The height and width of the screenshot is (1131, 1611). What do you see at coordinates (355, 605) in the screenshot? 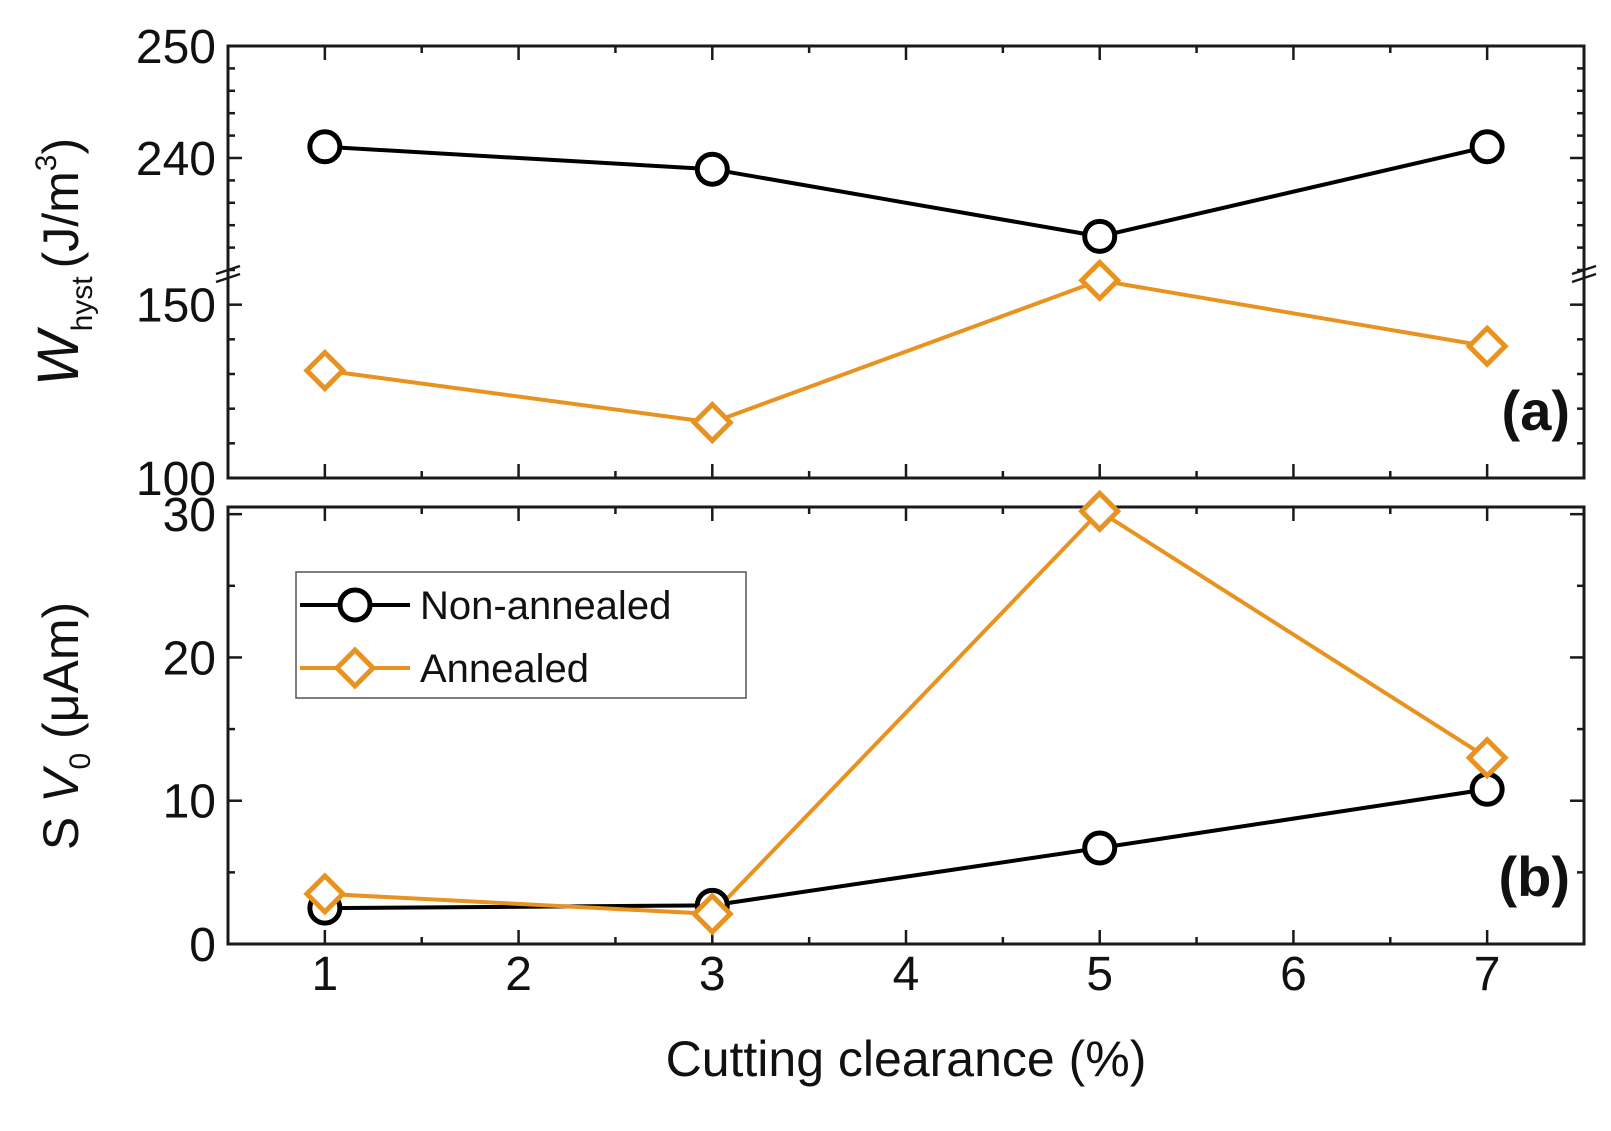
I see `legend-marker-non-annealed` at bounding box center [355, 605].